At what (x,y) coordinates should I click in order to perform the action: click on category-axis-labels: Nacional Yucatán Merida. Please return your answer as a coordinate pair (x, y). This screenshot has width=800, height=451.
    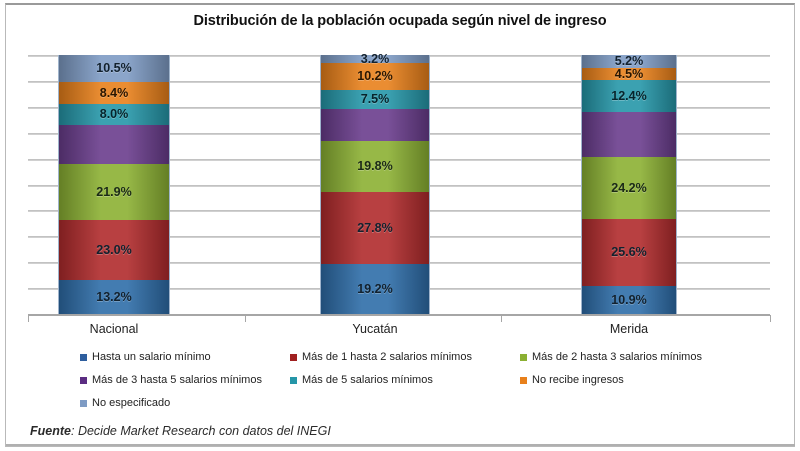
    Looking at the image, I should click on (399, 332).